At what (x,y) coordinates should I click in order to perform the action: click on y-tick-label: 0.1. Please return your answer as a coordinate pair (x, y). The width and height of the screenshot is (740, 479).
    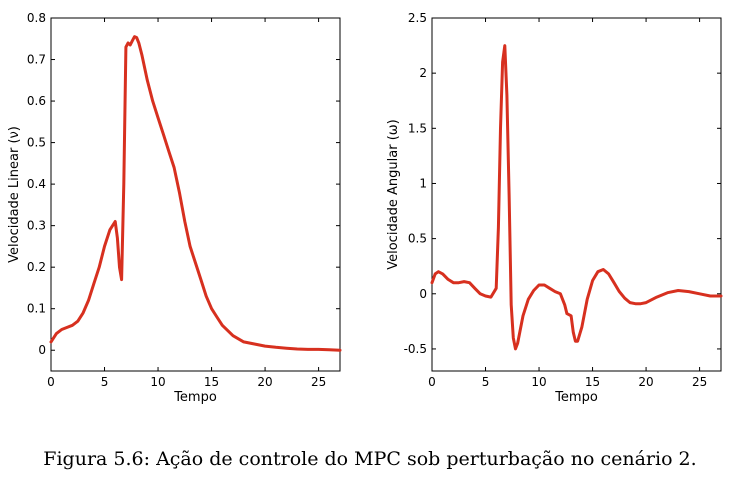
    Looking at the image, I should click on (36, 309).